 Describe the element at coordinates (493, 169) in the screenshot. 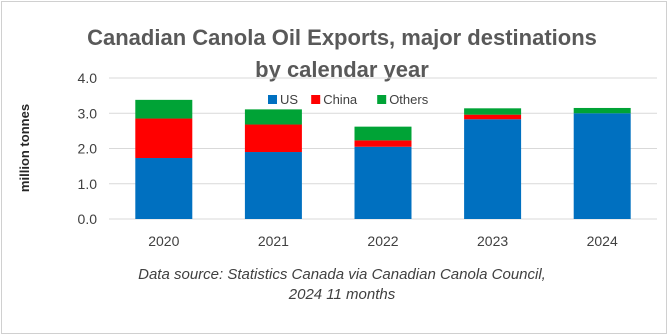

I see `bar-us-2023` at that location.